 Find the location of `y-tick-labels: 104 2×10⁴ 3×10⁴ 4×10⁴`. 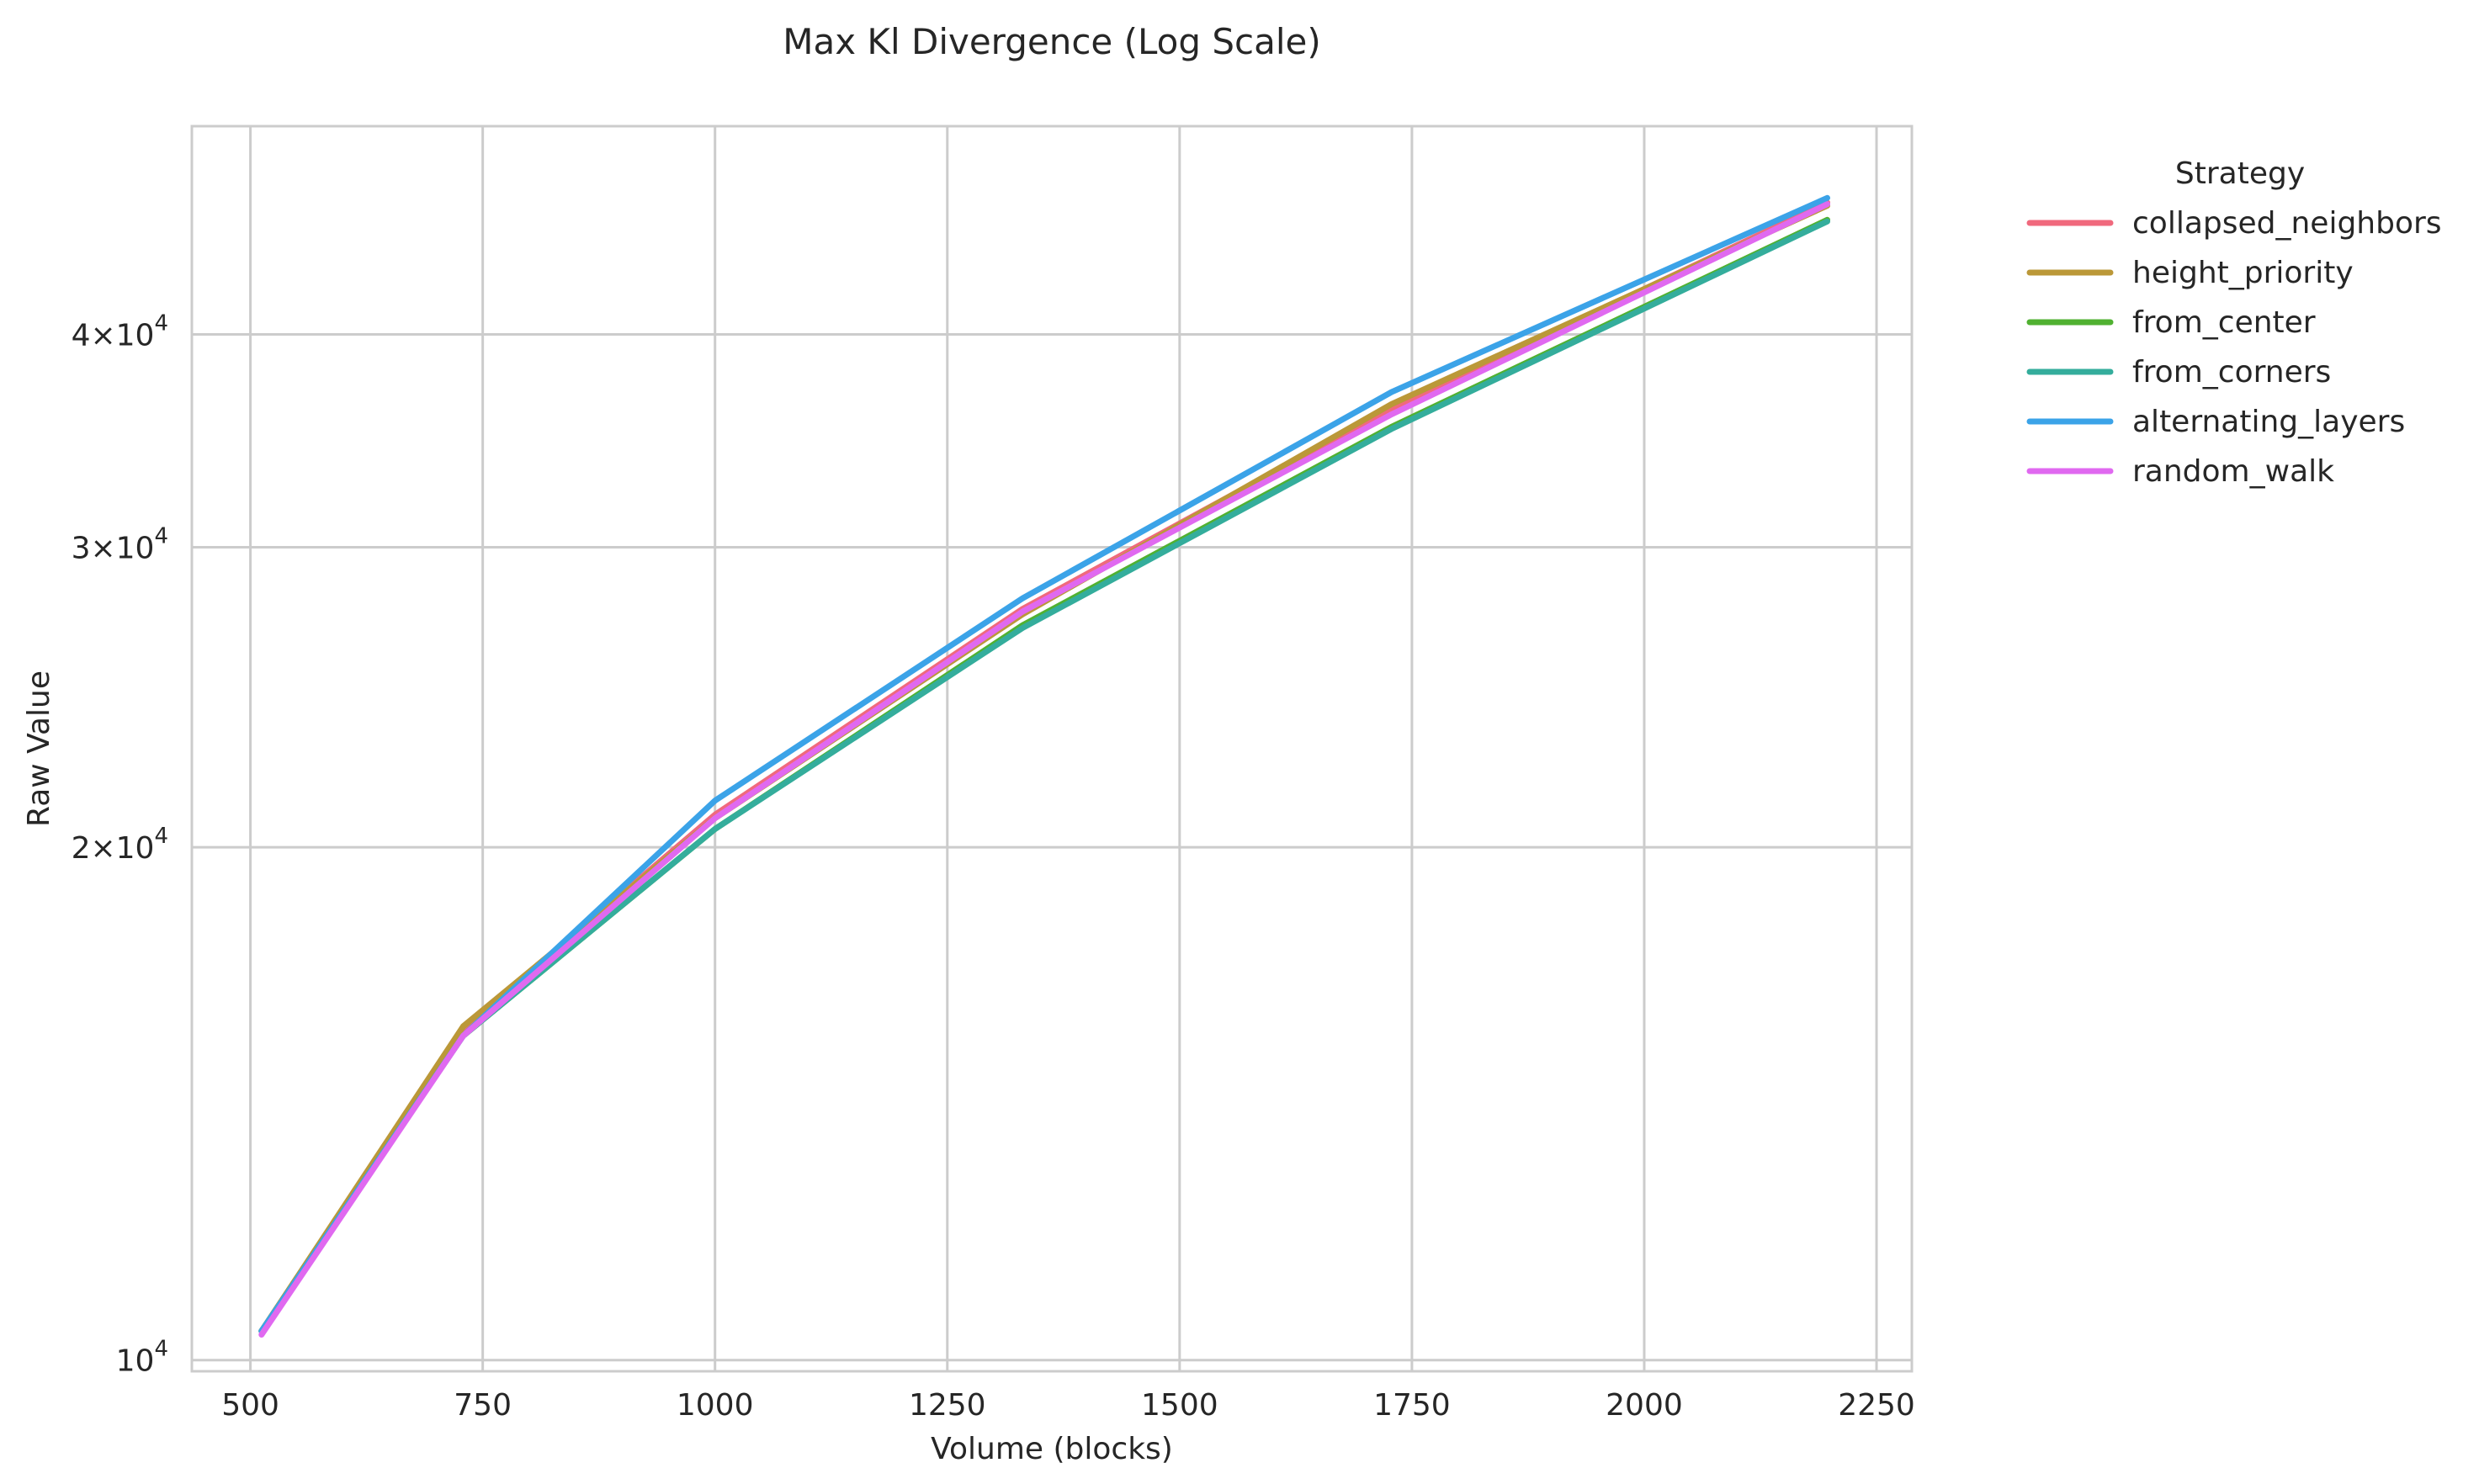

y-tick-labels: 104 2×10⁴ 3×10⁴ 4×10⁴ is located at coordinates (120, 844).